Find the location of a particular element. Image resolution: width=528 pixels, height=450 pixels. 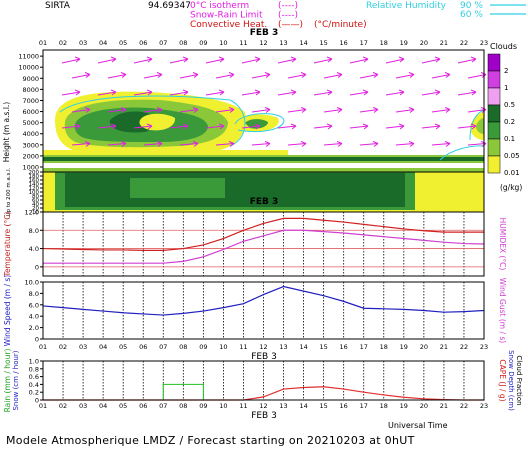

legend-sample: (----) is located at coordinates (288, 16).